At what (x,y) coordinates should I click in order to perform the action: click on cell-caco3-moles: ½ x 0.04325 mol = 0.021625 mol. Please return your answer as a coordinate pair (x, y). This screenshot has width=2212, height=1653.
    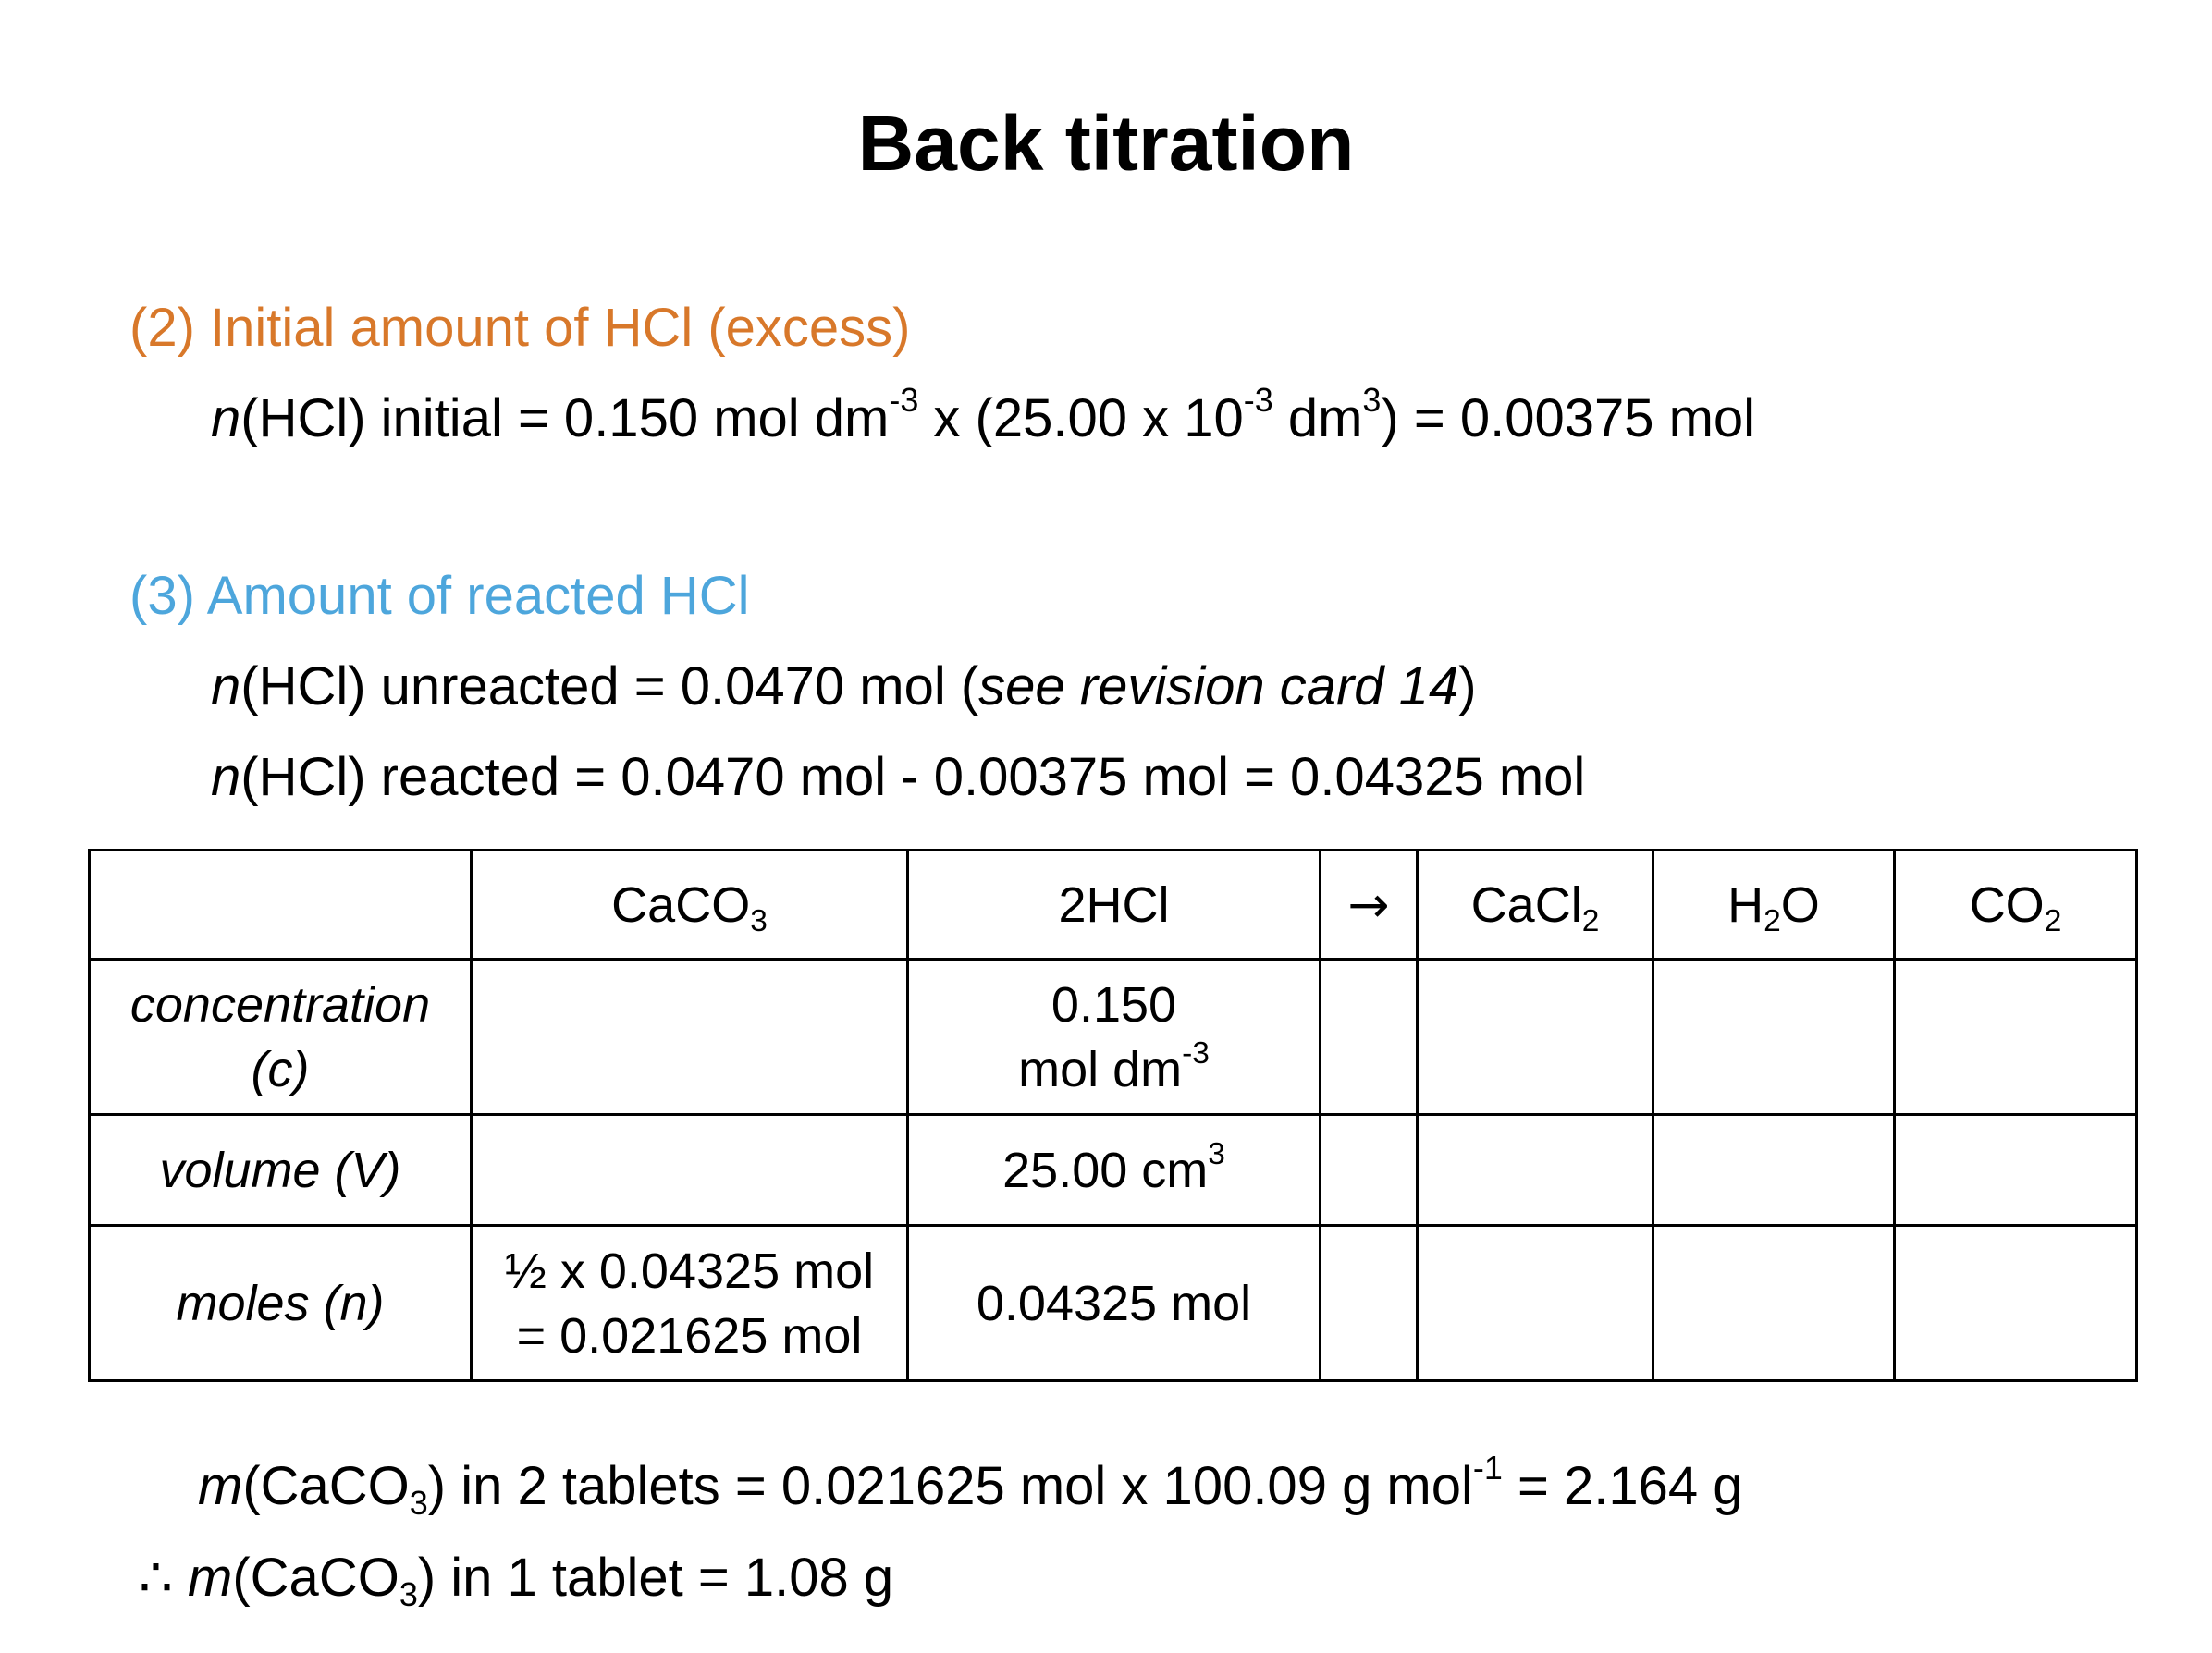
    Looking at the image, I should click on (690, 1303).